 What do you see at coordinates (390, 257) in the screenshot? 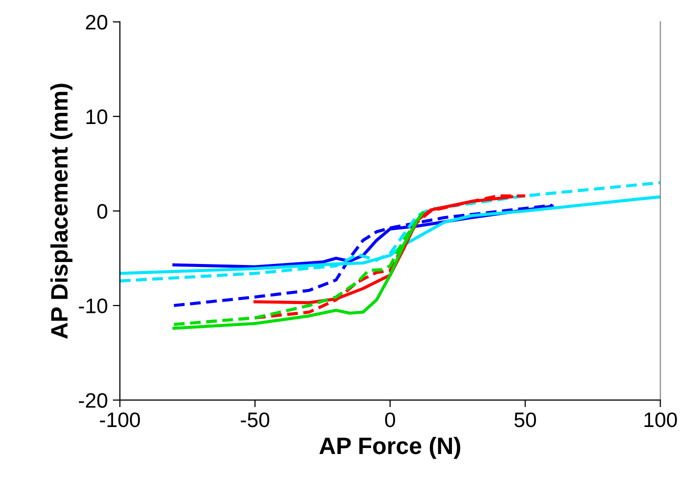
I see `line-series` at bounding box center [390, 257].